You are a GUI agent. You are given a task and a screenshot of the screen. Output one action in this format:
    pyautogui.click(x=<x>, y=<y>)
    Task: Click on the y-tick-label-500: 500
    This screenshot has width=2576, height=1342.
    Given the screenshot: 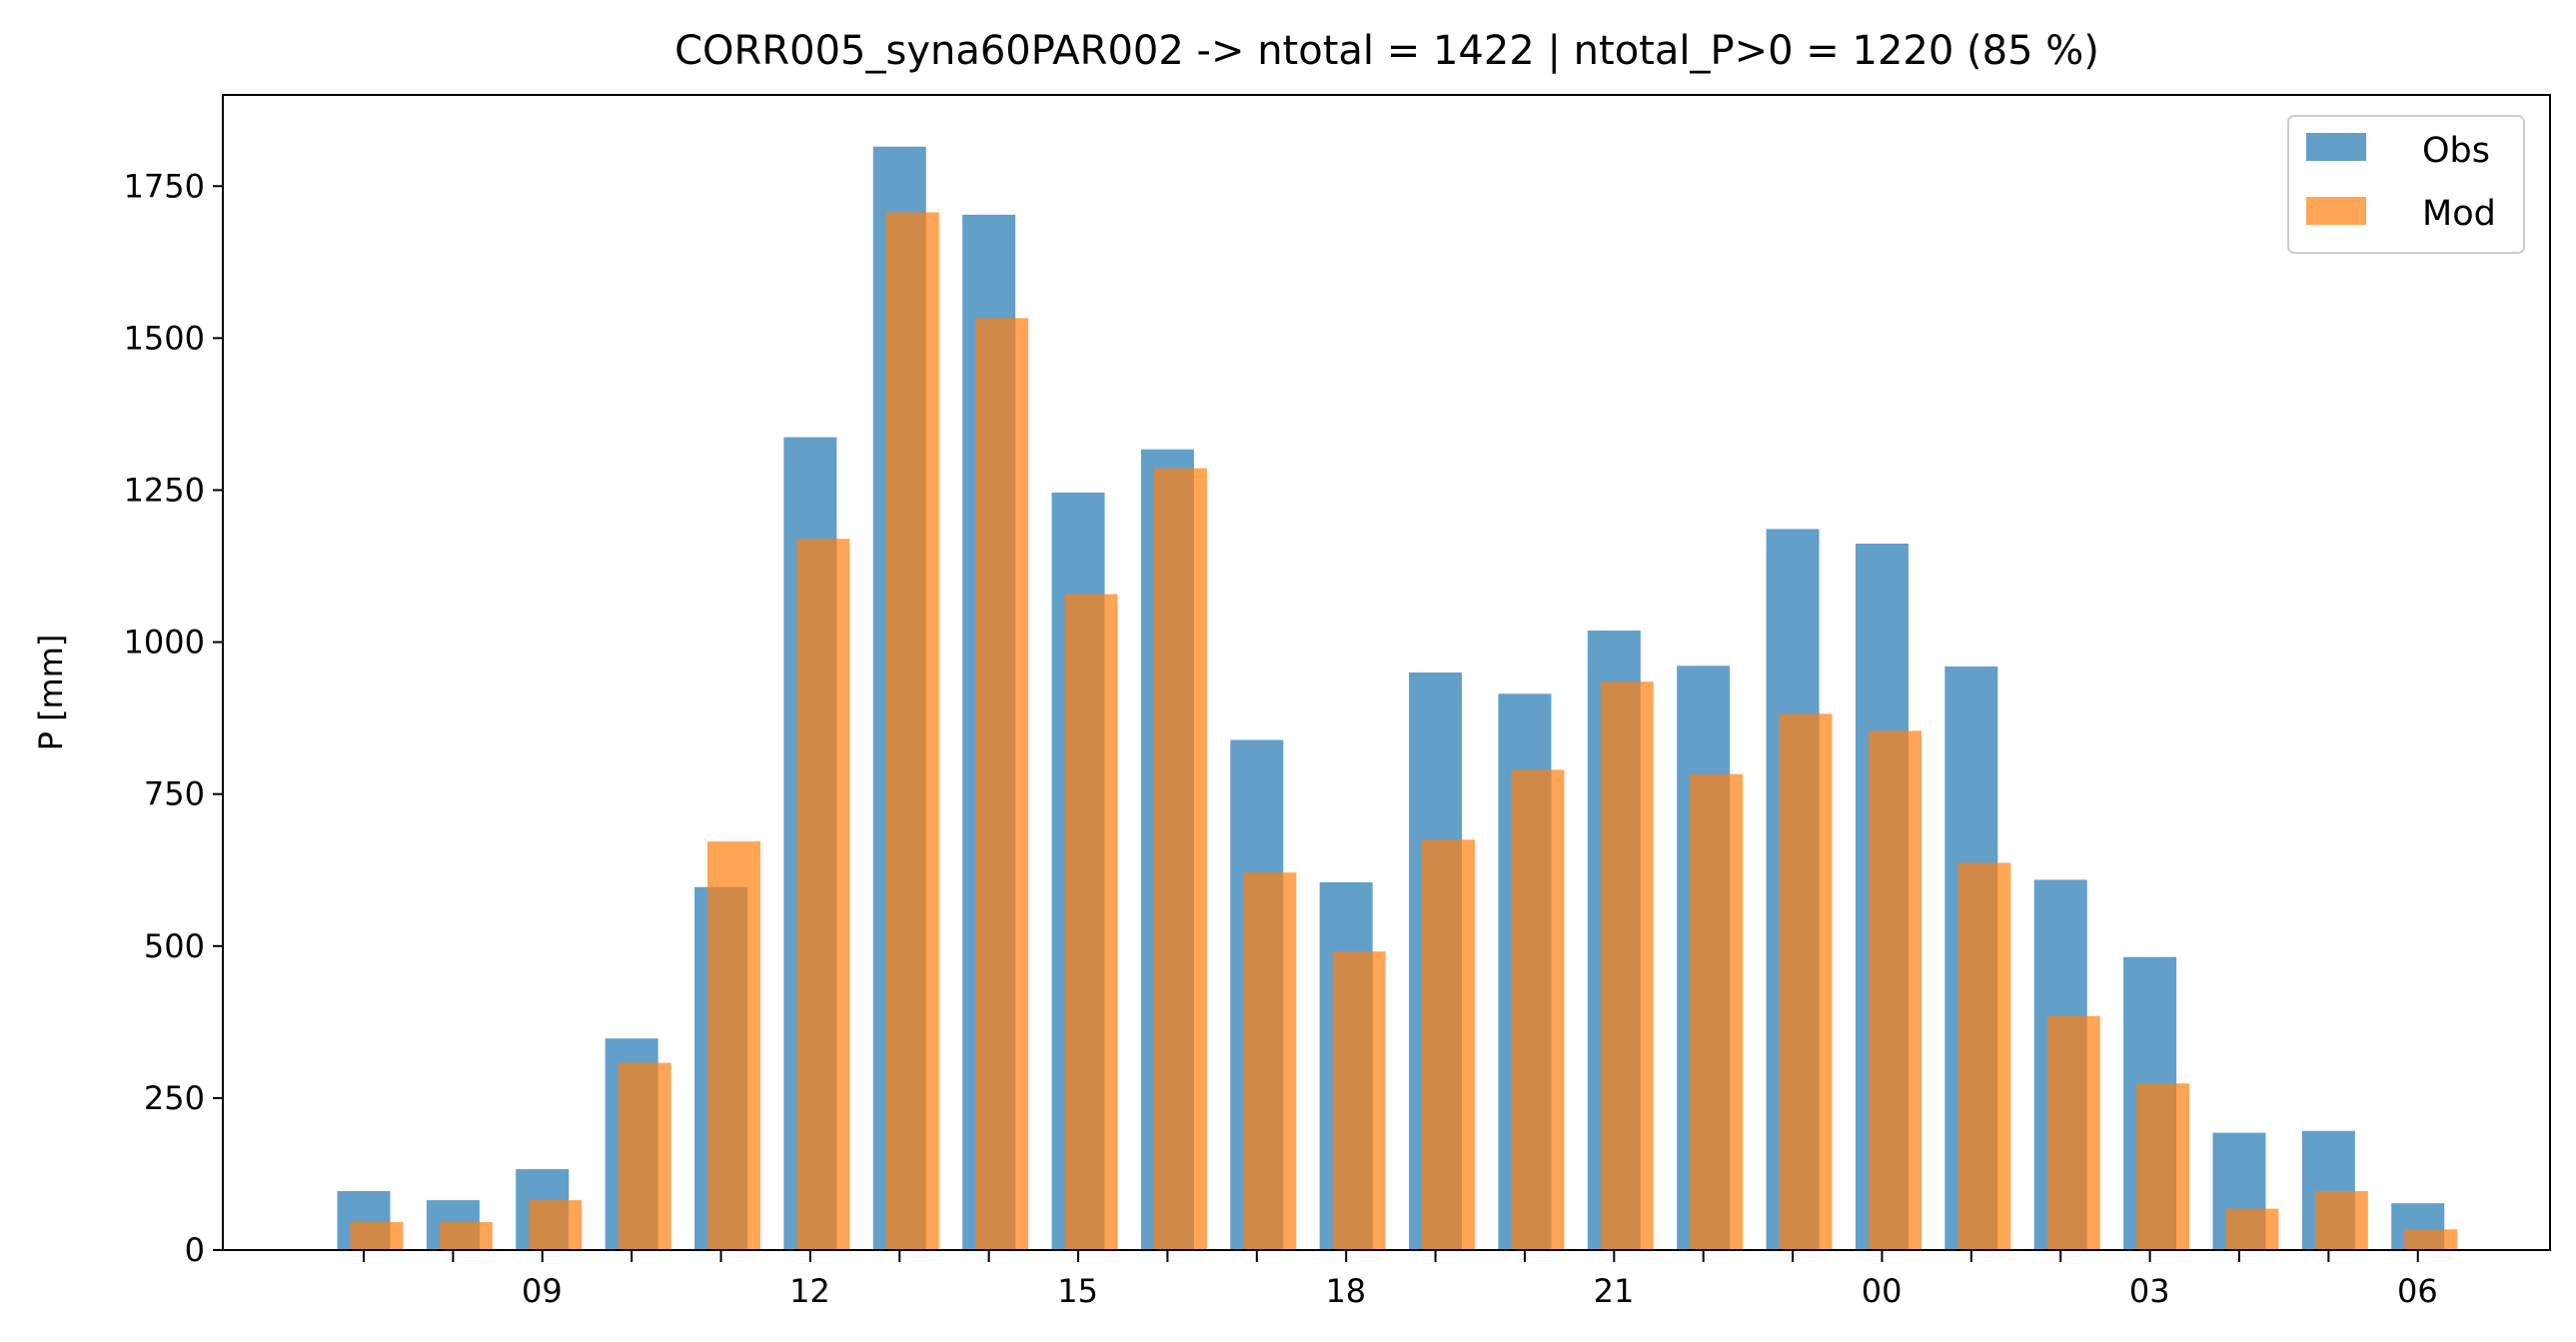 What is the action you would take?
    pyautogui.click(x=174, y=946)
    